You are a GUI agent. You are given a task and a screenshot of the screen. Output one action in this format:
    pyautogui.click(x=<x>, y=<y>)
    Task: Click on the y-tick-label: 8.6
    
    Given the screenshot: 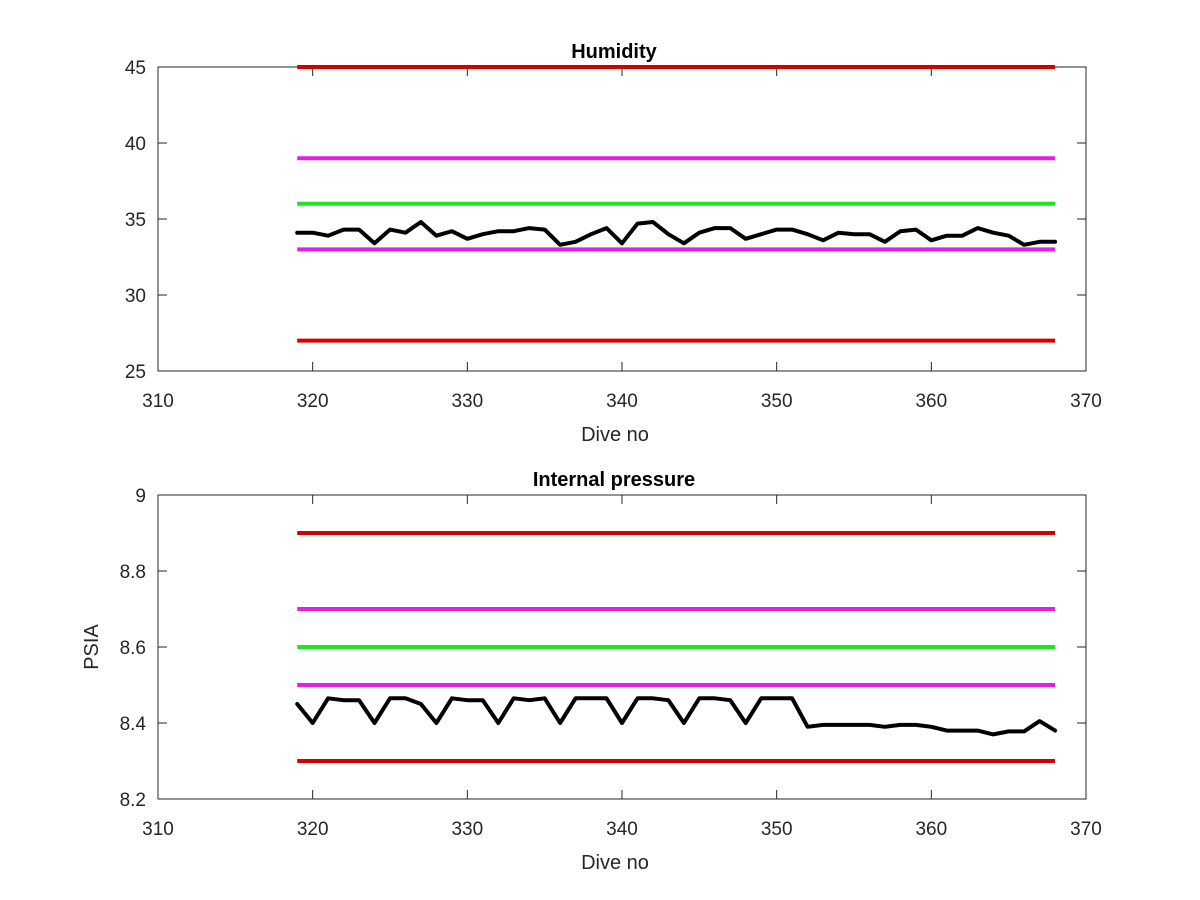 What is the action you would take?
    pyautogui.click(x=133, y=648)
    